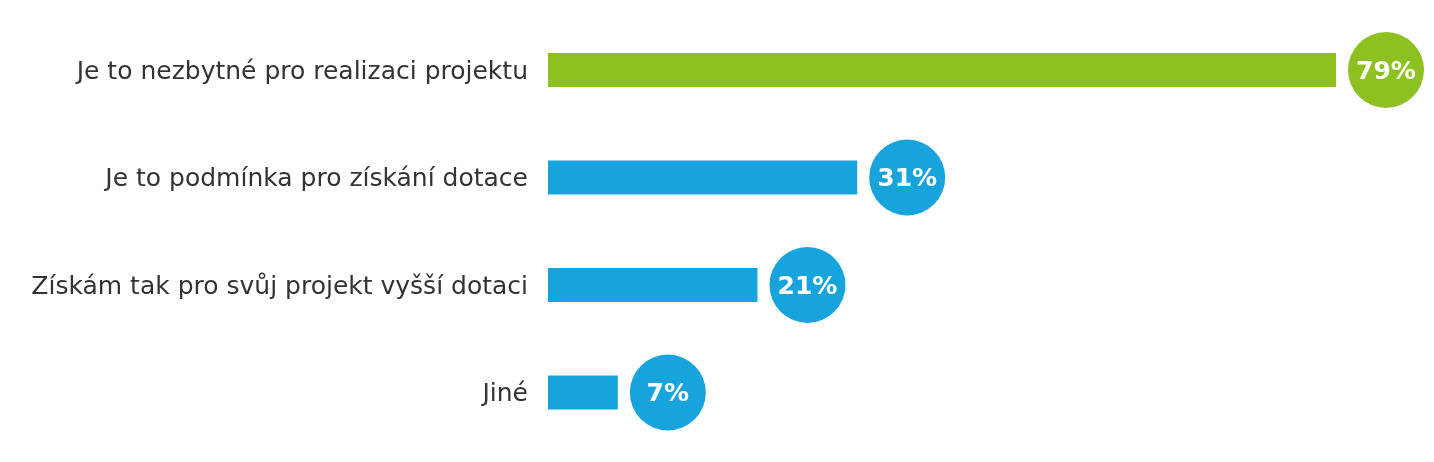 Image resolution: width=1434 pixels, height=462 pixels. I want to click on y-tick-label: Získám tak pro svůj projekt vyšší dotaci, so click(279, 285).